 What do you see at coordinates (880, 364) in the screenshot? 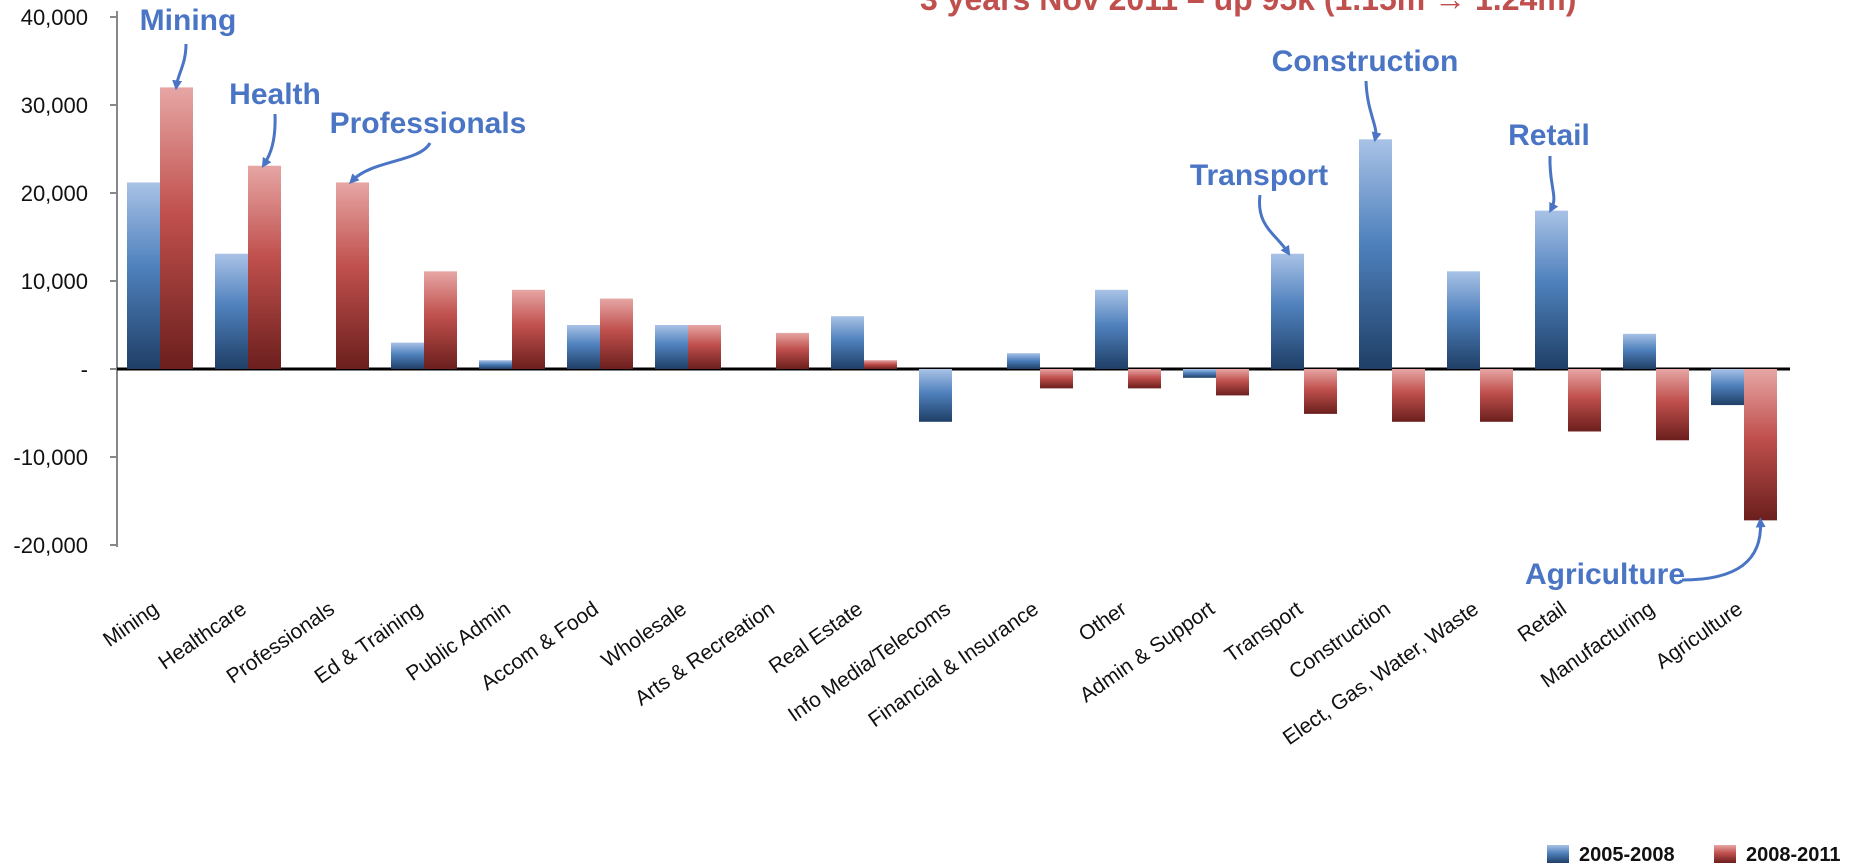
I see `bar-real-estate-2008-2011` at bounding box center [880, 364].